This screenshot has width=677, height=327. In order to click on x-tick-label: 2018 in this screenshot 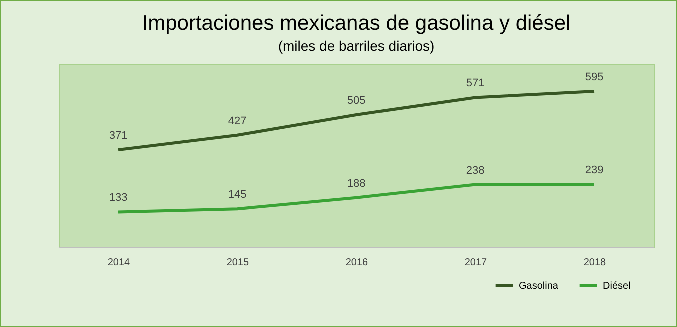, I will do `click(595, 263)`.